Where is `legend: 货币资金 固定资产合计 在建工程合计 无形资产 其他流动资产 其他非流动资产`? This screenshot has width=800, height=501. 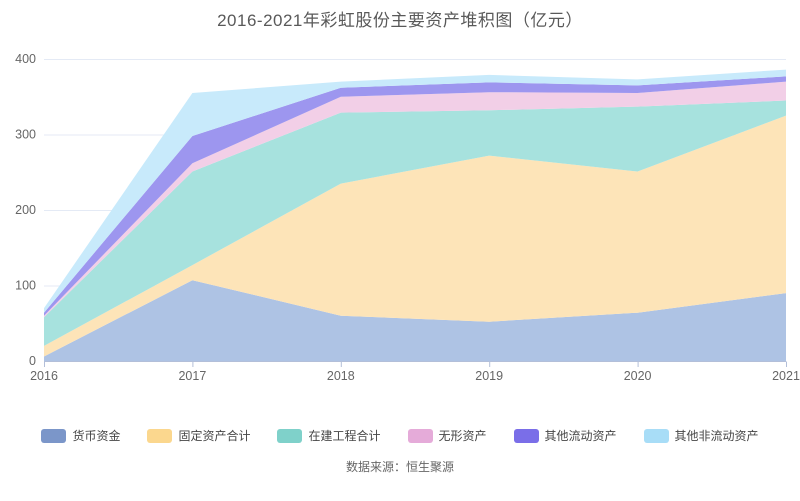
legend: 货币资金 固定资产合计 在建工程合计 无形资产 其他流动资产 其他非流动资产 is located at coordinates (400, 435).